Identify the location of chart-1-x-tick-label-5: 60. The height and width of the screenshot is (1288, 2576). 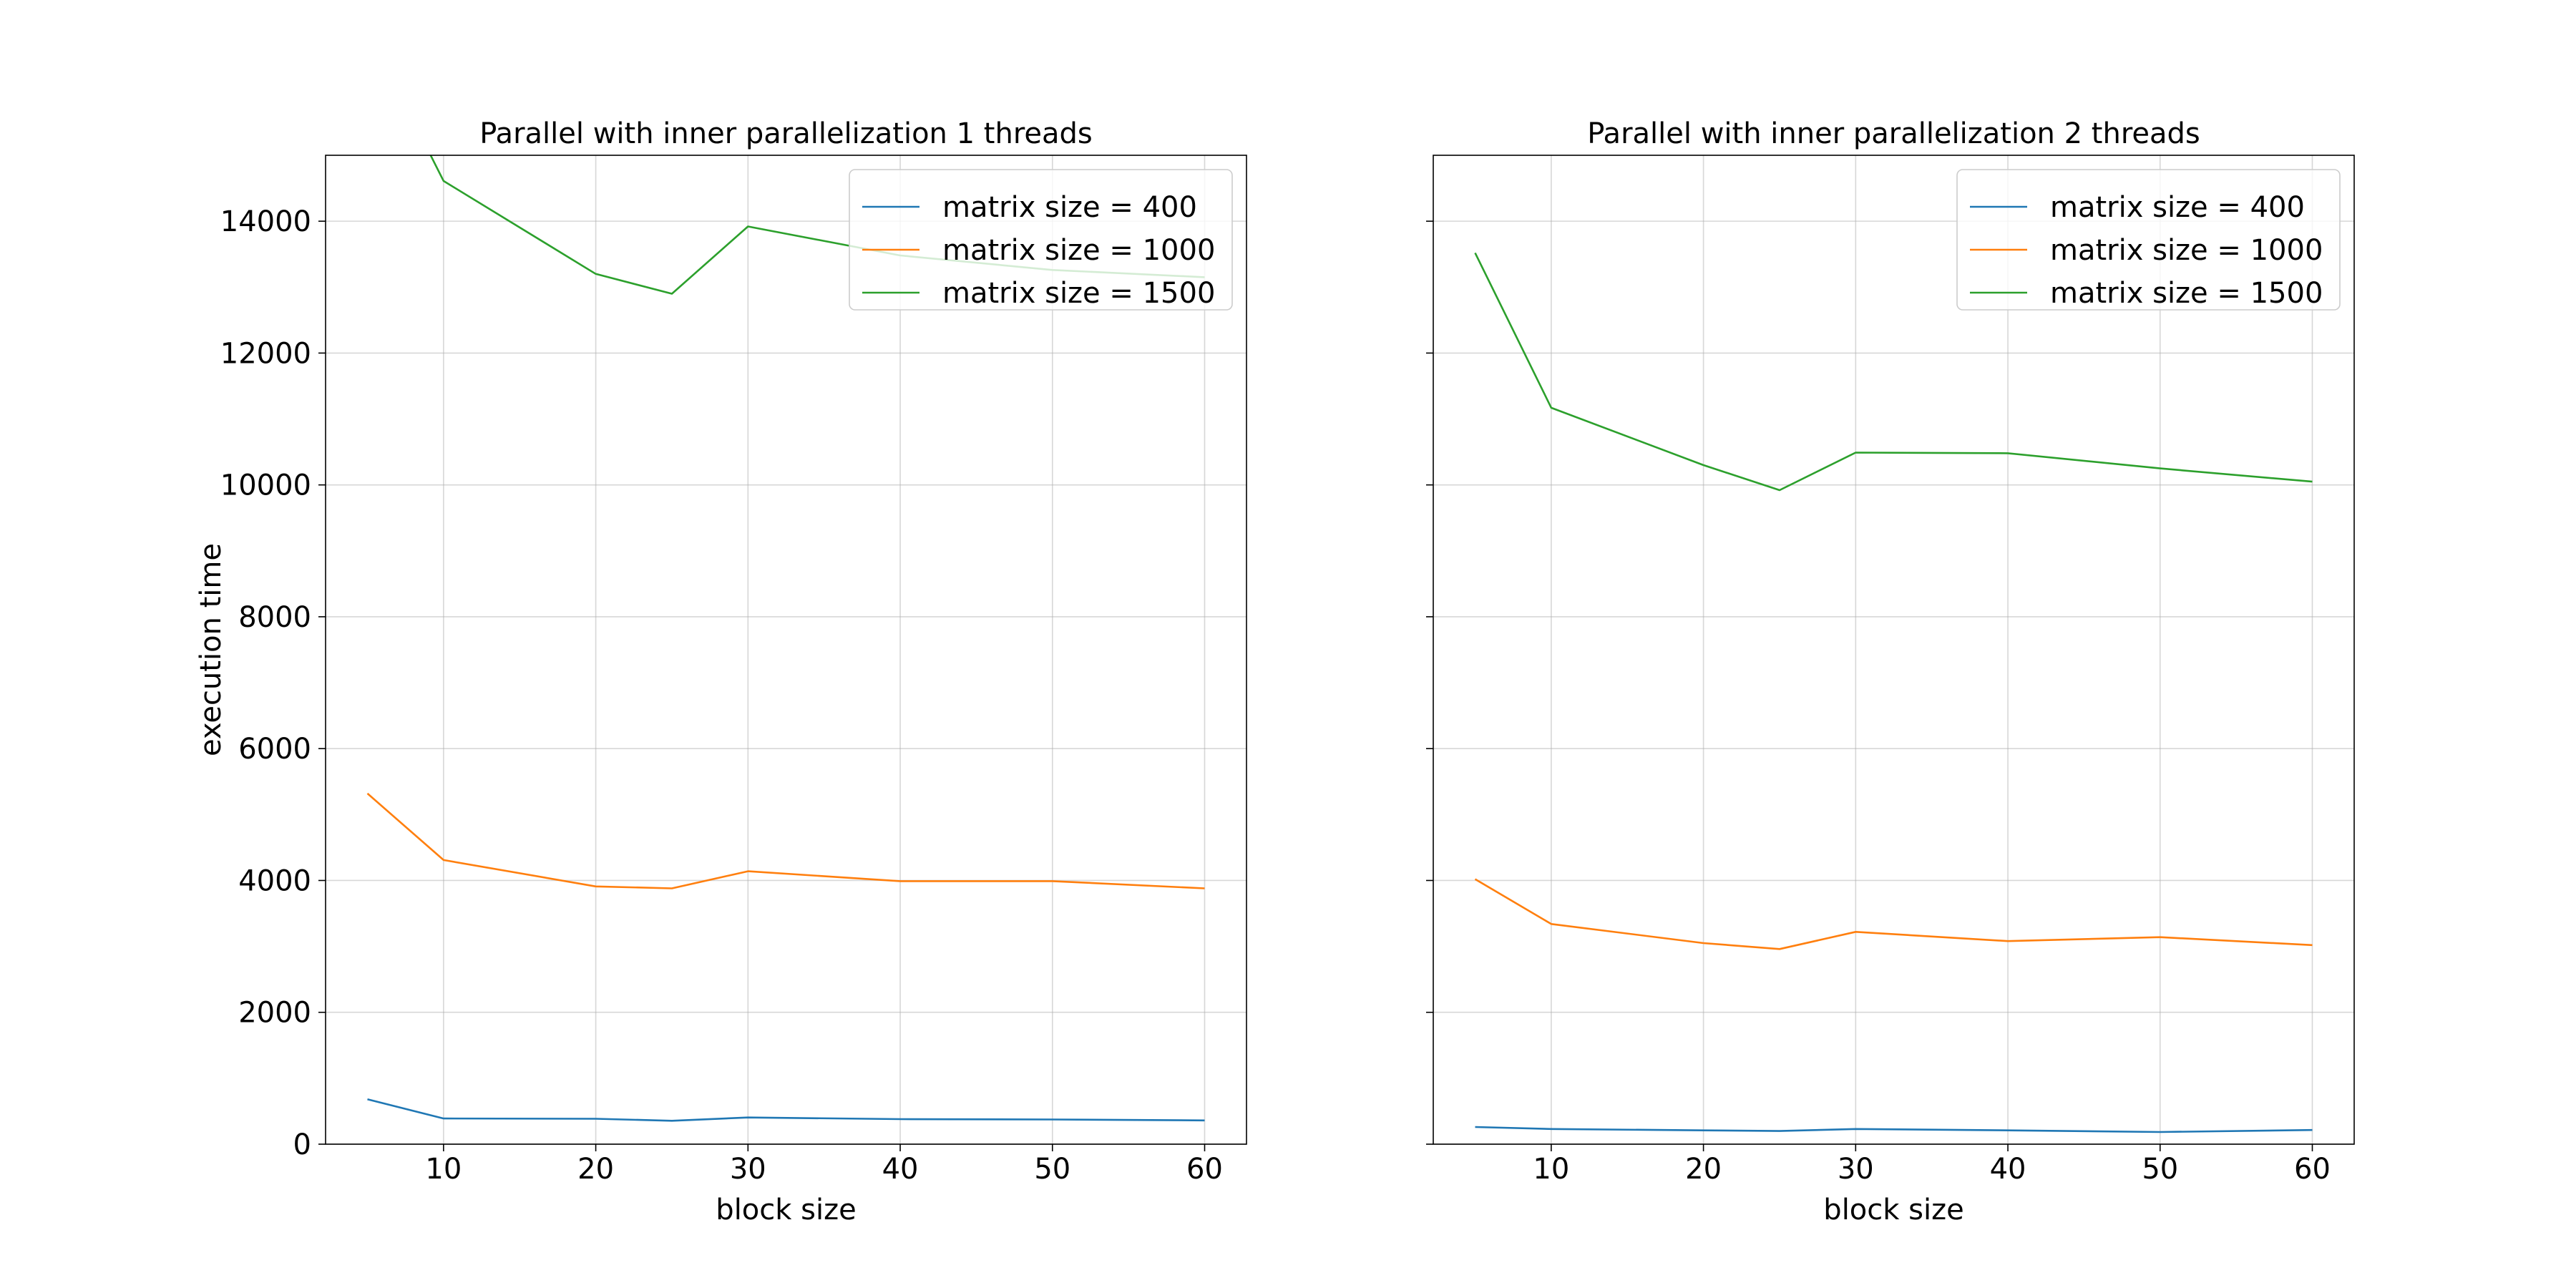
(1204, 1169).